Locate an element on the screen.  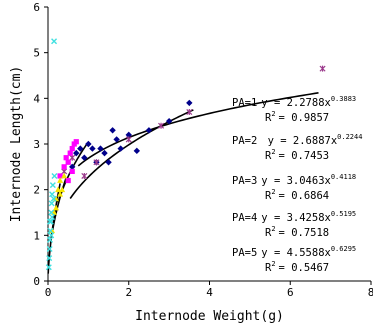
r-squared-value: = 0.6864 is located at coordinates (304, 196).